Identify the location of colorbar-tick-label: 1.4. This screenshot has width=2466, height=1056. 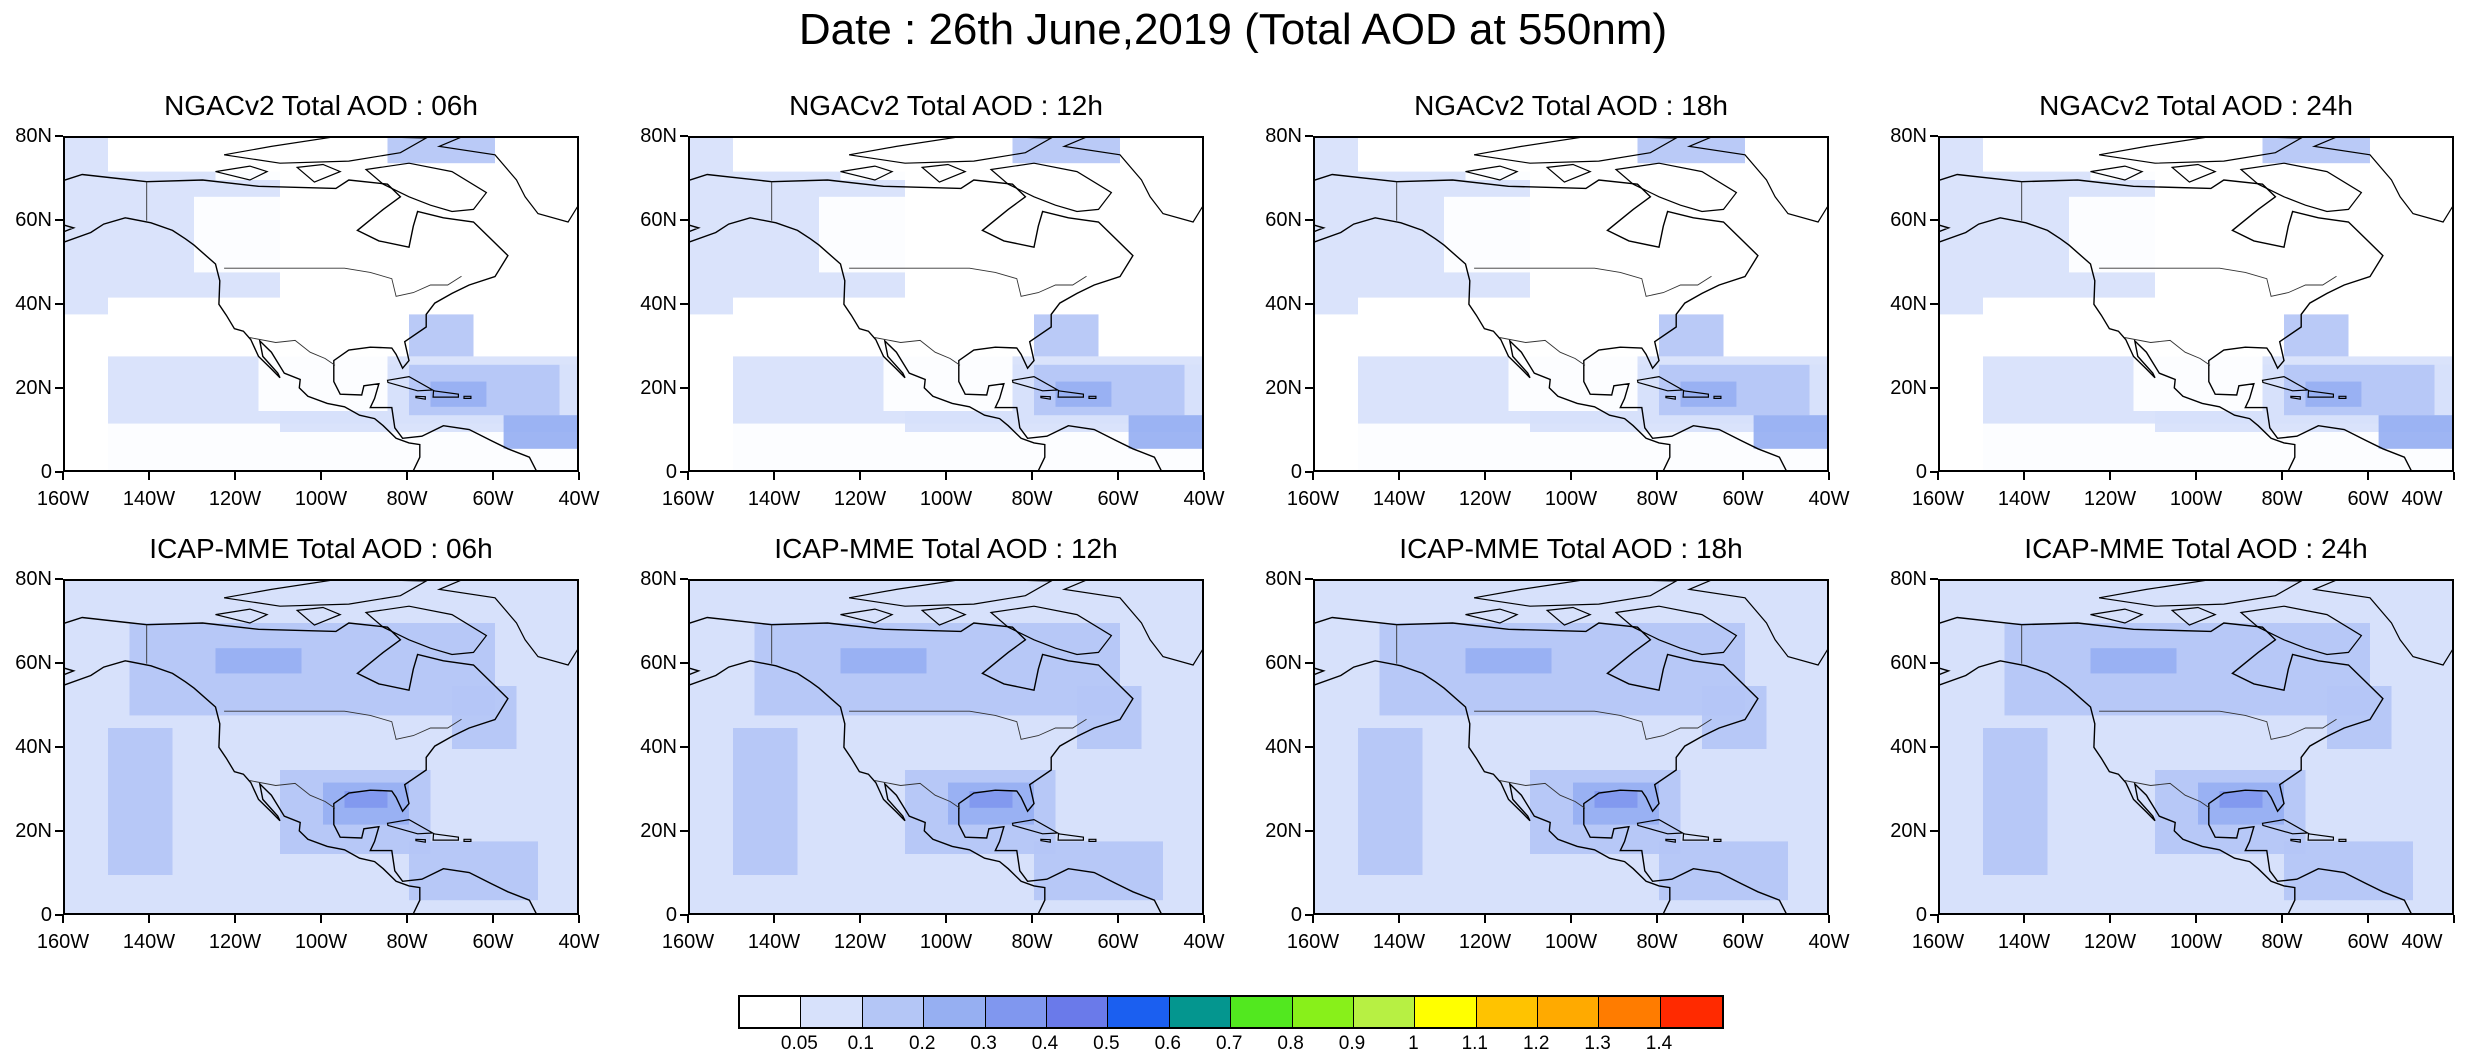
(1659, 1043).